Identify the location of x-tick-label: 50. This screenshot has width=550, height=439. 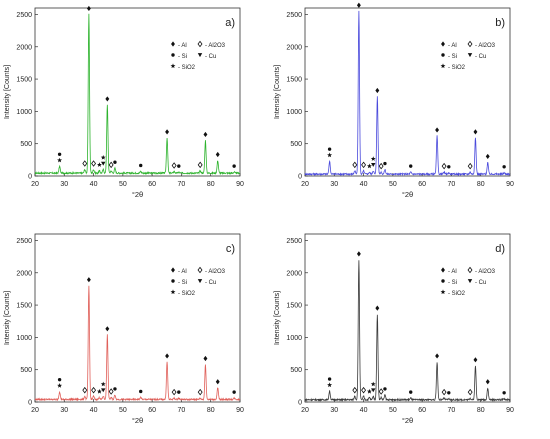
(393, 410).